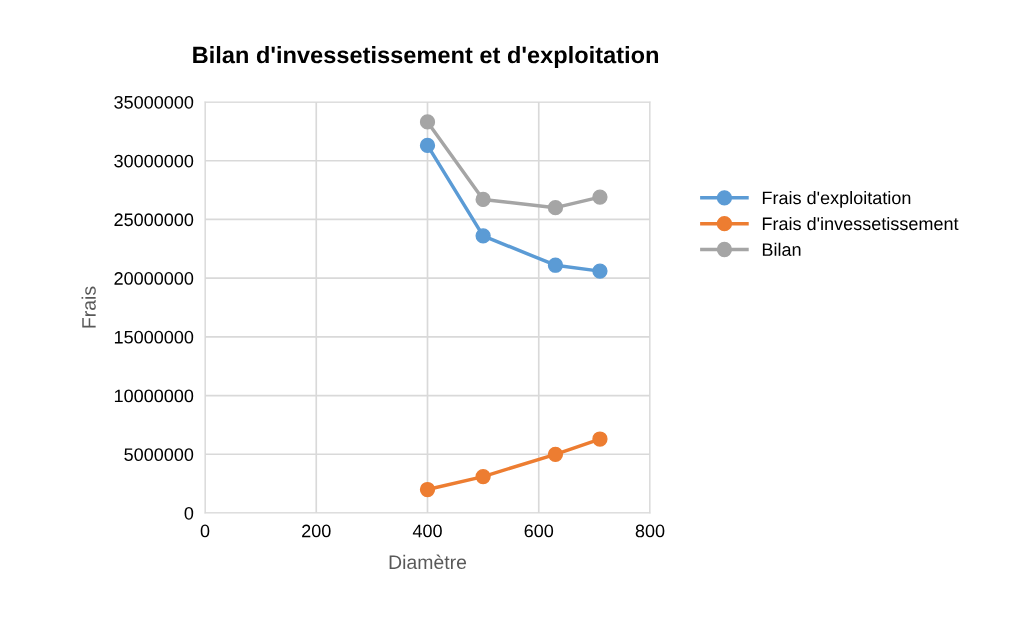 Image resolution: width=1021 pixels, height=623 pixels. What do you see at coordinates (159, 455) in the screenshot?
I see `y-tick-label: 5000000` at bounding box center [159, 455].